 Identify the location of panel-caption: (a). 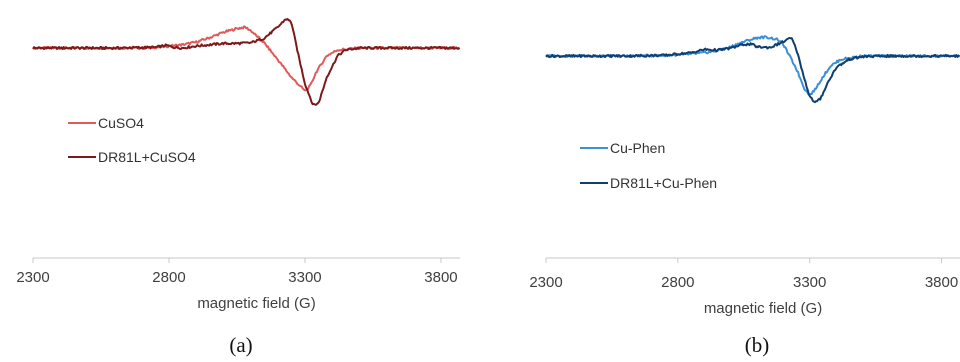
(240, 345).